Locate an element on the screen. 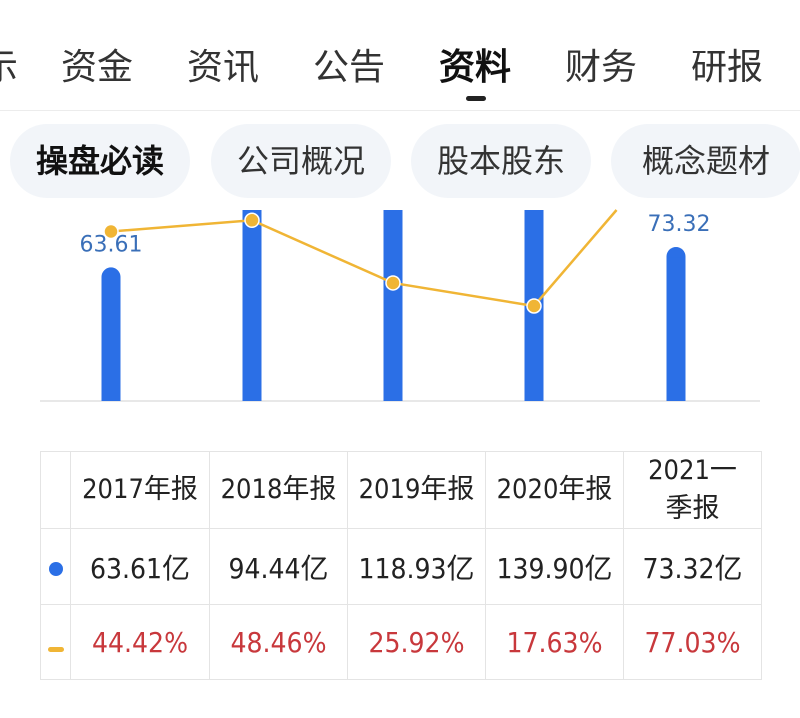  table-header-cell: 2018年报 is located at coordinates (278, 490).